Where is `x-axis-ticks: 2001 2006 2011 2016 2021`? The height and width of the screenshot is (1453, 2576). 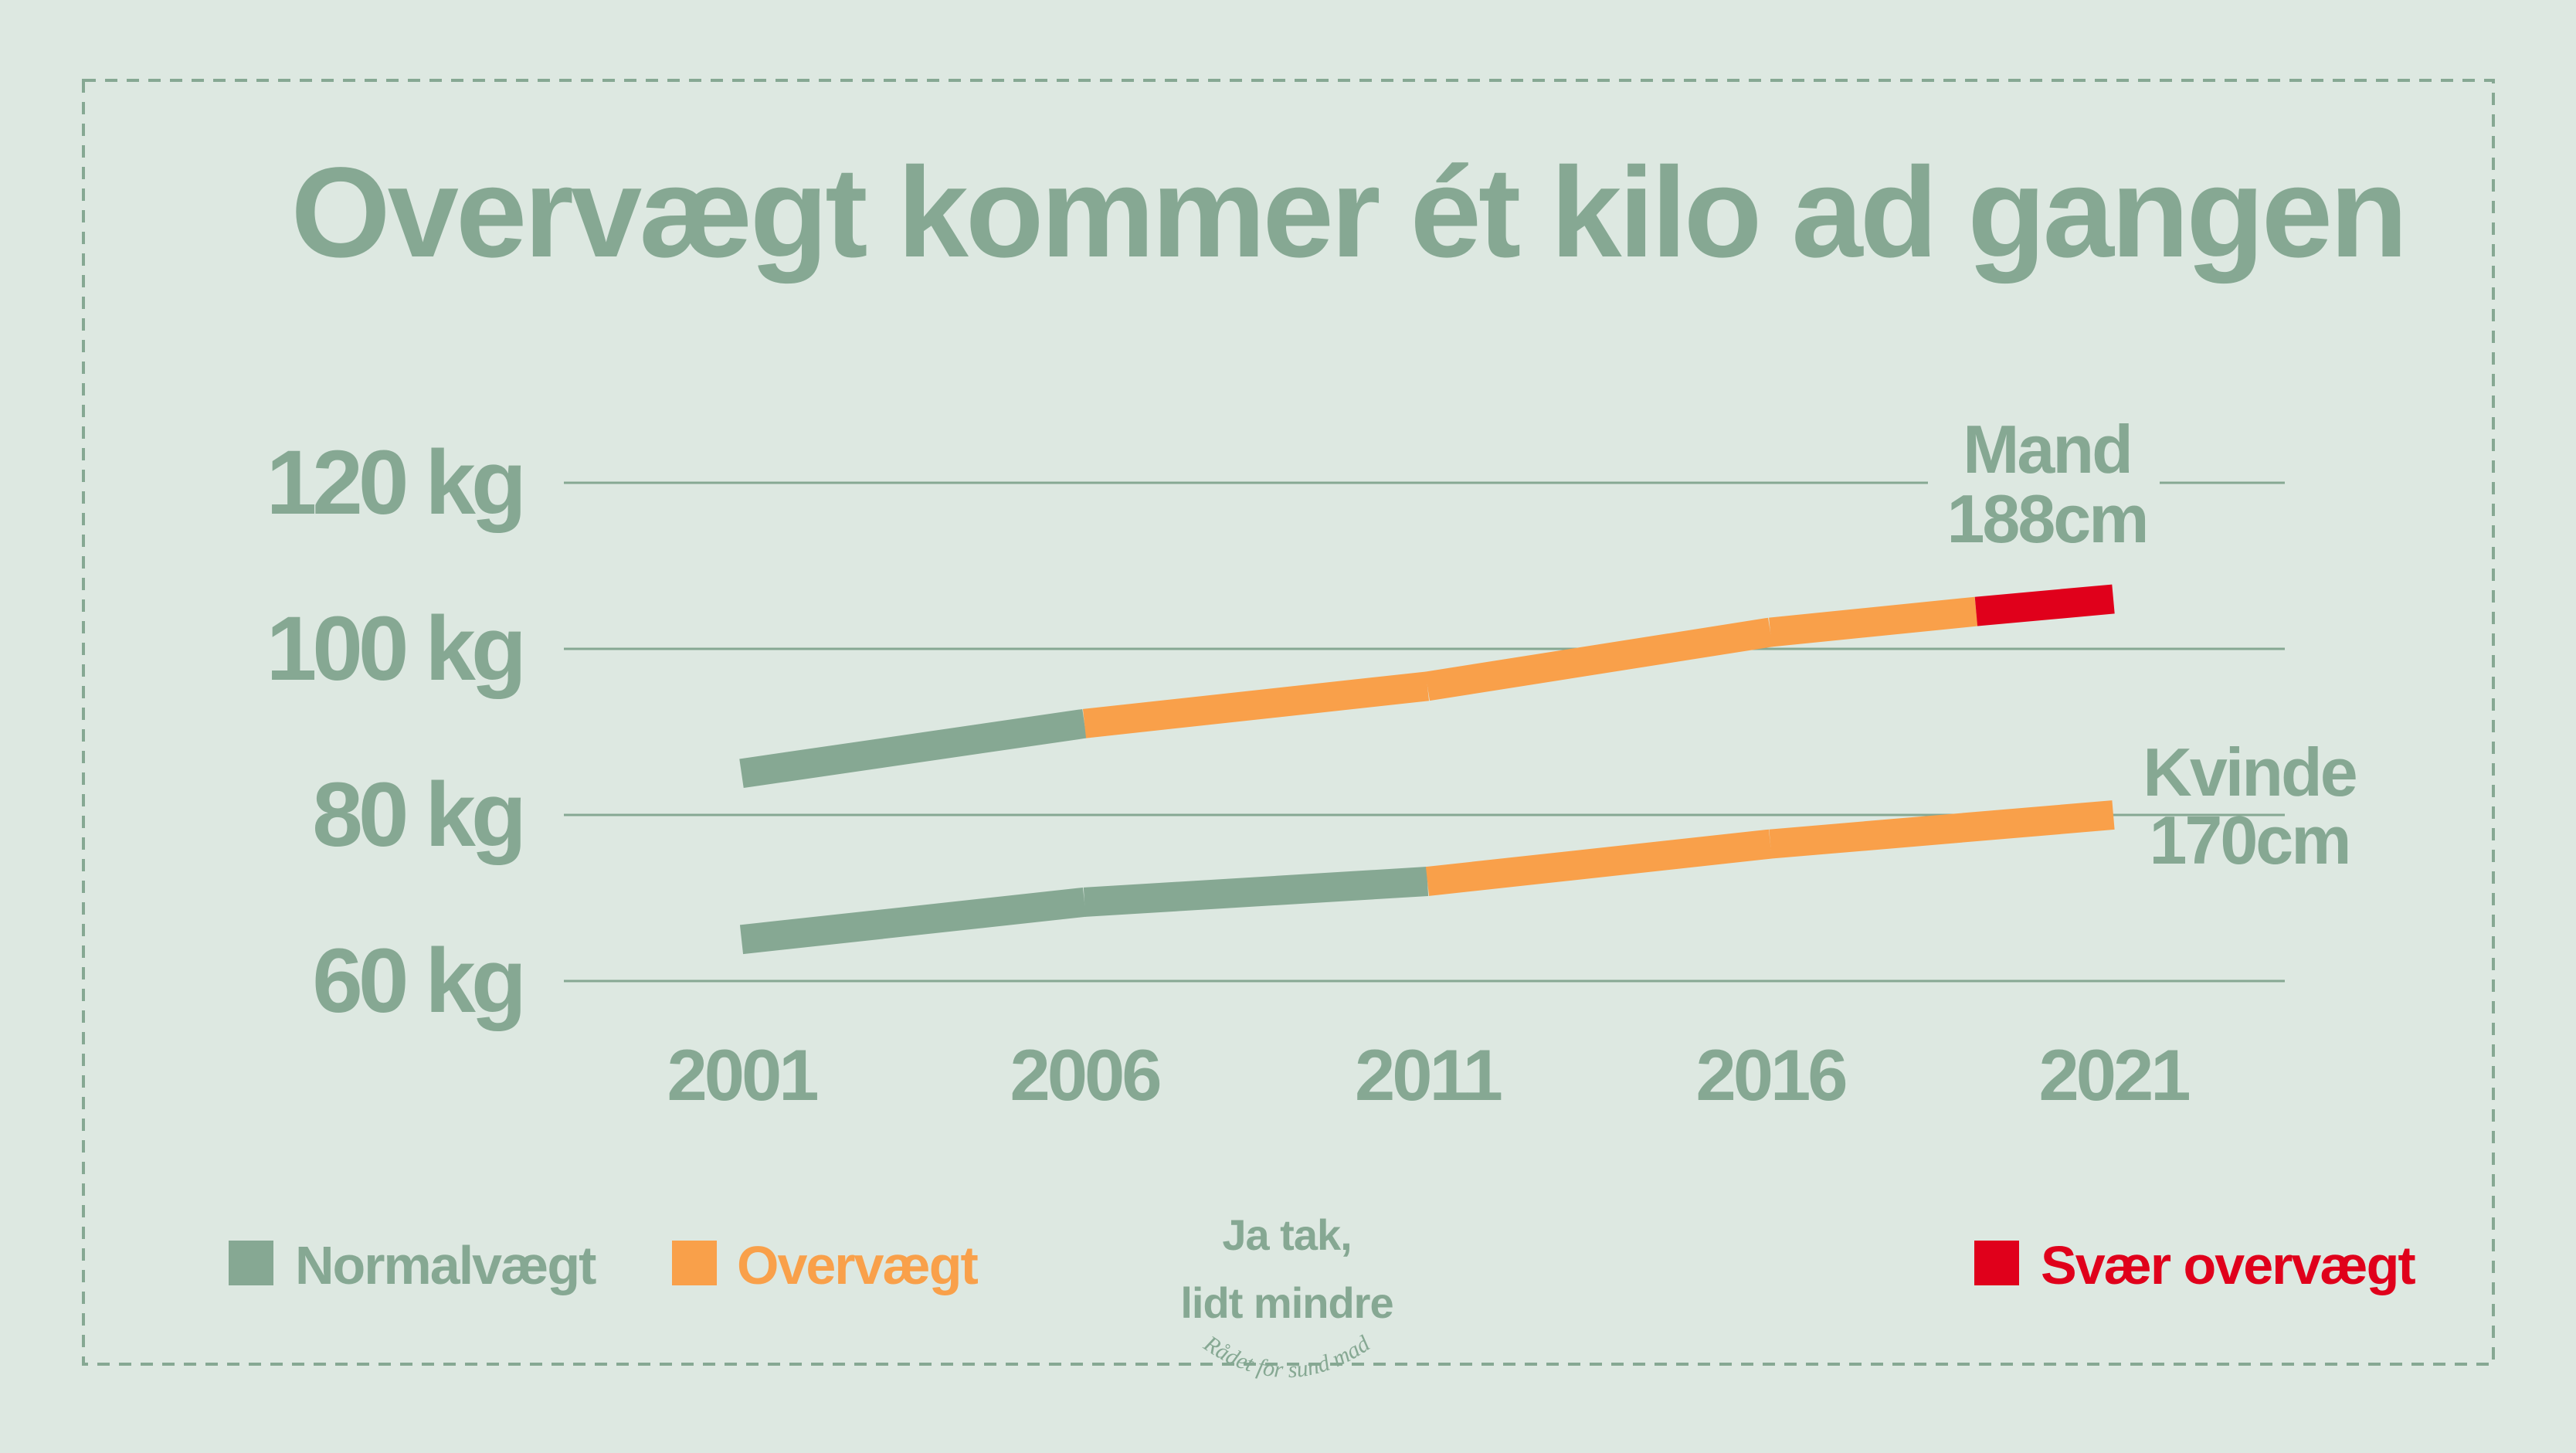 x-axis-ticks: 2001 2006 2011 2016 2021 is located at coordinates (1429, 1074).